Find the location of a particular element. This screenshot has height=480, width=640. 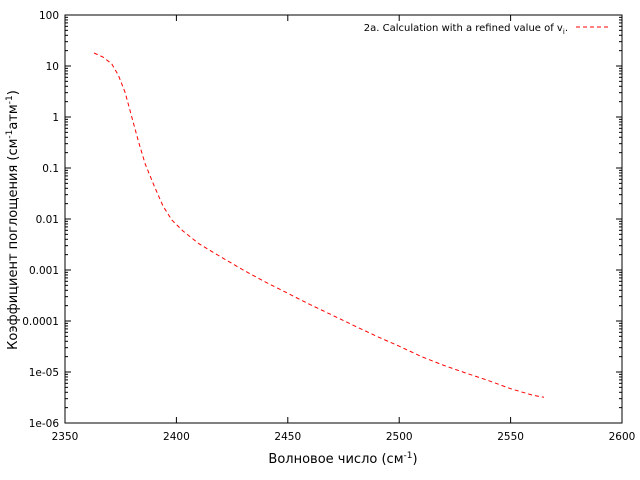

y-tick-label: 0.01 is located at coordinates (47, 220).